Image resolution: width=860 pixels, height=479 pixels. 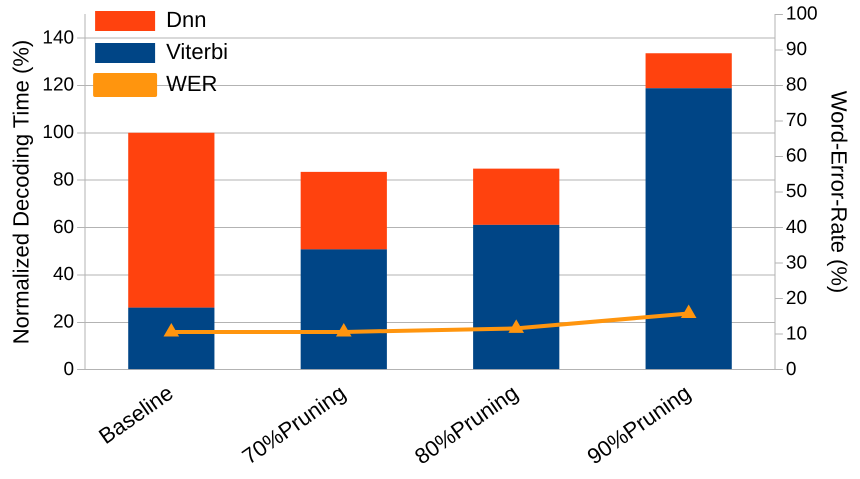 I want to click on legend-label: Dnn, so click(x=186, y=19).